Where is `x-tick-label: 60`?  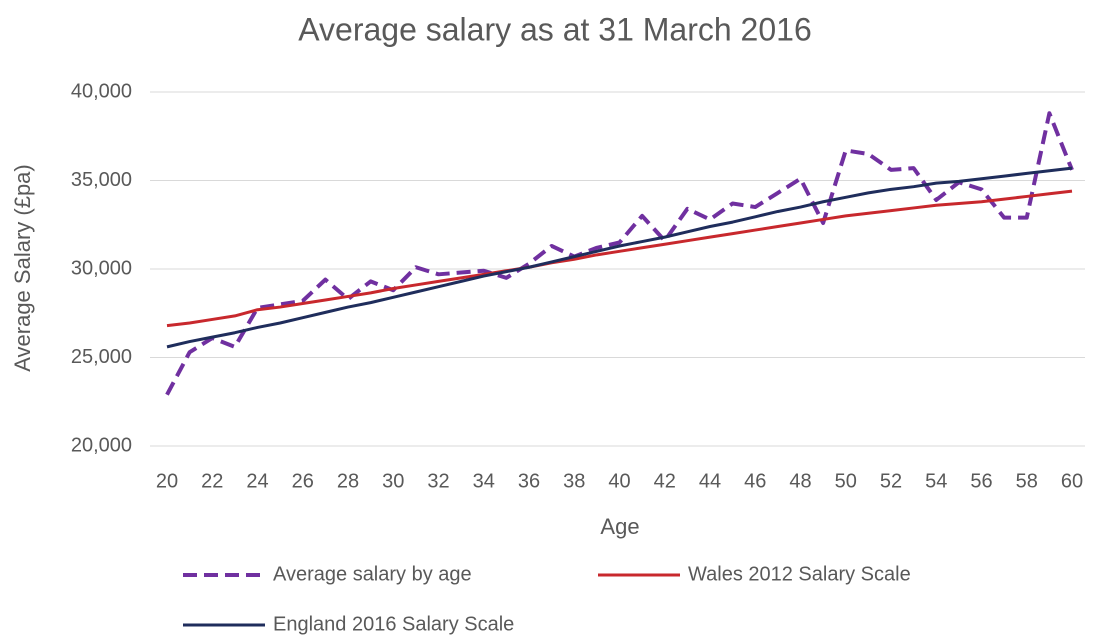
x-tick-label: 60 is located at coordinates (1072, 481).